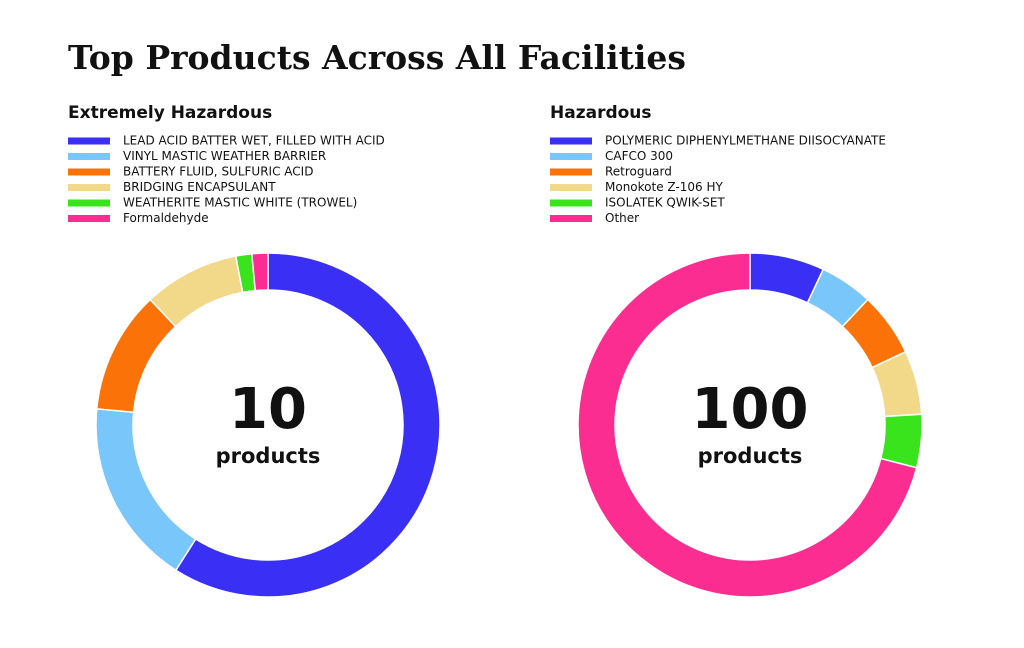  I want to click on legend-label: Monokote Z-106 HY, so click(664, 187).